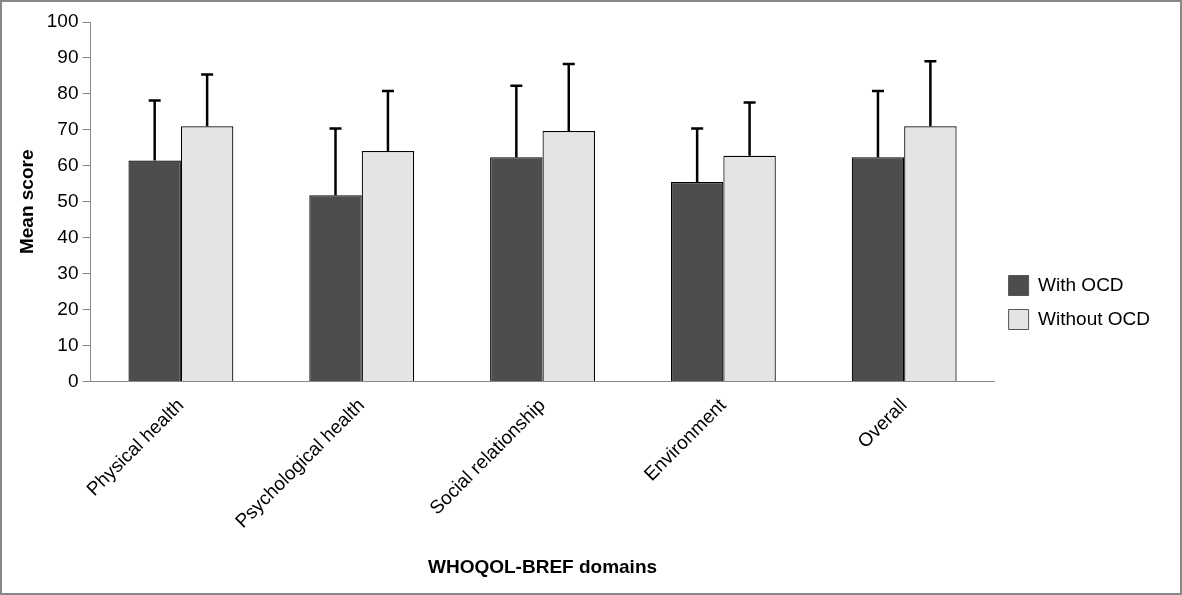  What do you see at coordinates (68, 236) in the screenshot?
I see `y-tick-label: 40` at bounding box center [68, 236].